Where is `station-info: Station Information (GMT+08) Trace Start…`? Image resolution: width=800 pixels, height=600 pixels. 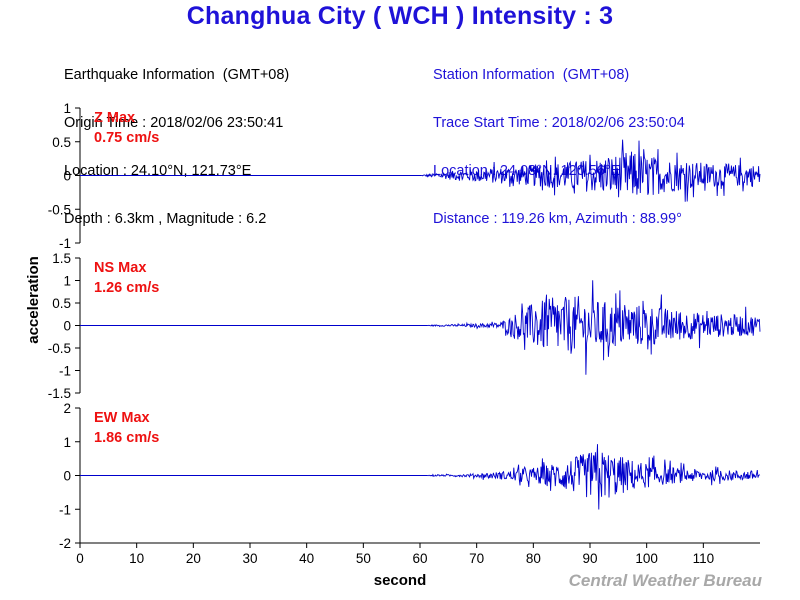 station-info: Station Information (GMT+08) Trace Start… is located at coordinates (559, 139).